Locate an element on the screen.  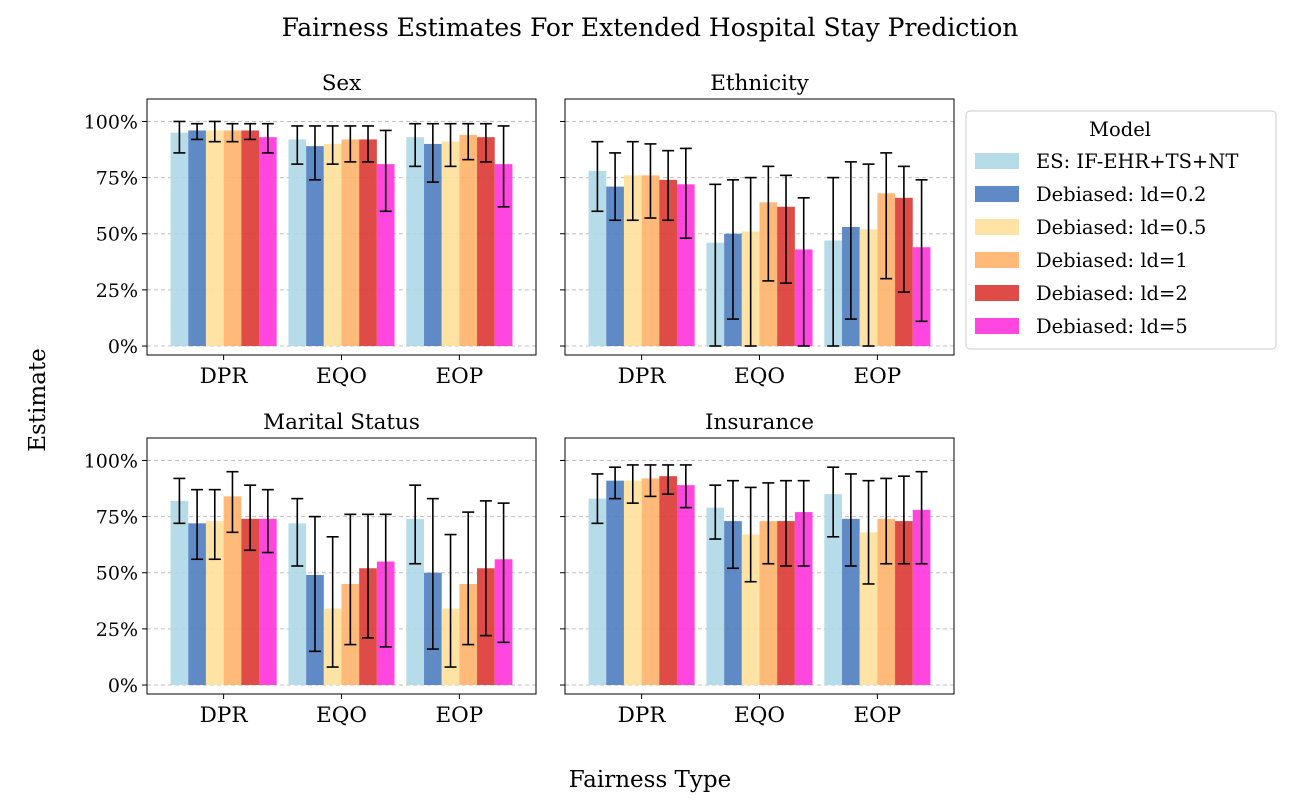
legend-frame is located at coordinates (1121, 230).